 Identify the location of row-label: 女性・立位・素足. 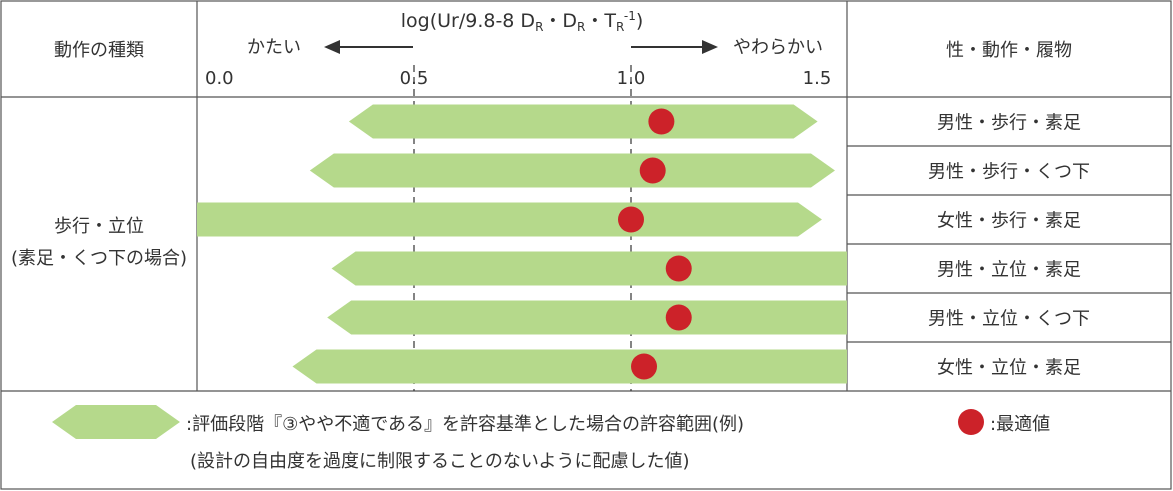
(1009, 368).